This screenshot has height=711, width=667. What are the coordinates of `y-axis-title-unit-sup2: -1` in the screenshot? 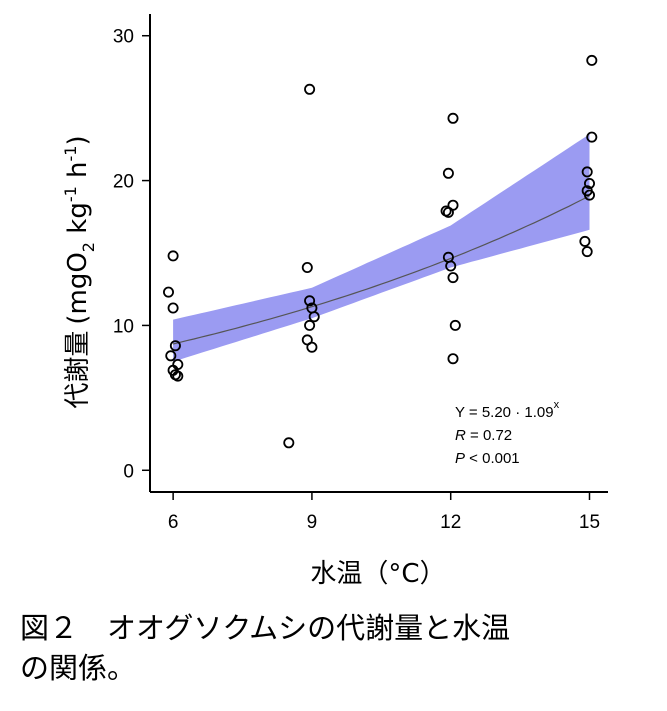 It's located at (70, 154).